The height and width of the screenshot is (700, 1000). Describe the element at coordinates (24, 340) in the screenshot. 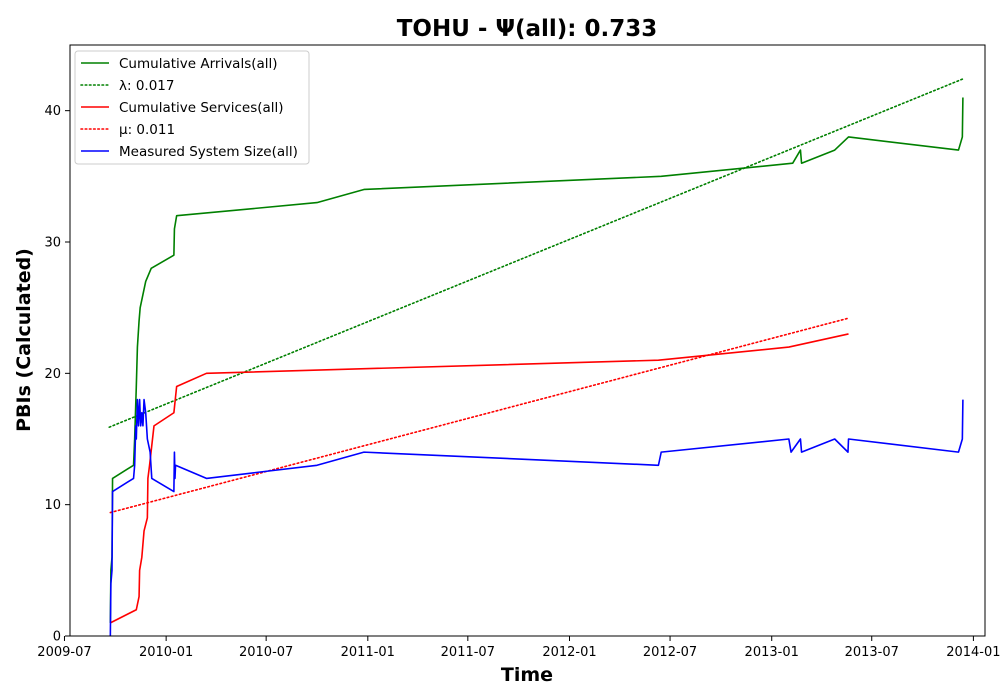

I see `y-axis-label: PBIs (Calculated)` at that location.